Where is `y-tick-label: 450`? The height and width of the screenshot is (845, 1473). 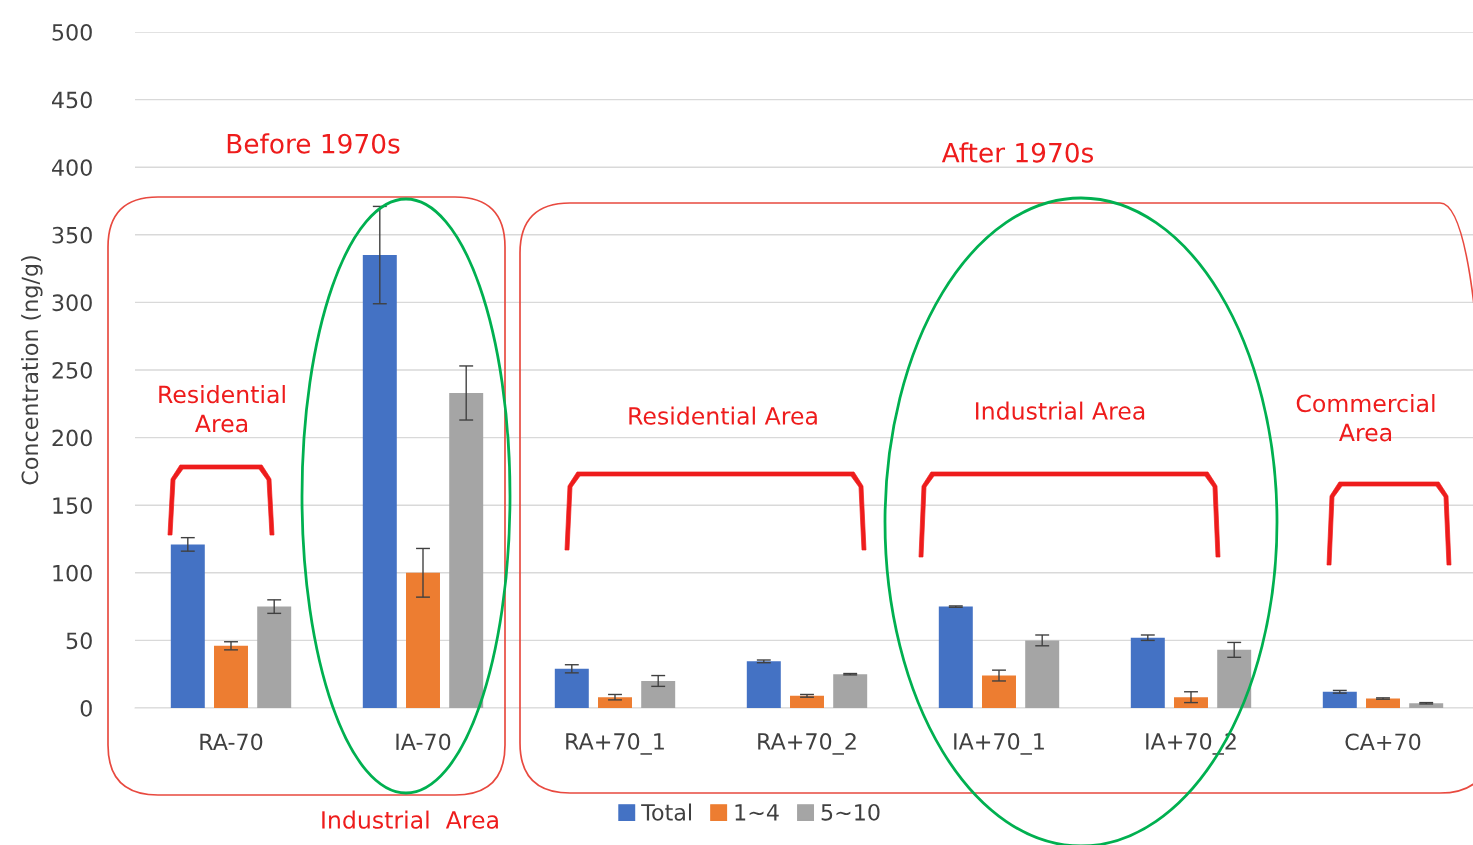
y-tick-label: 450 is located at coordinates (72, 100).